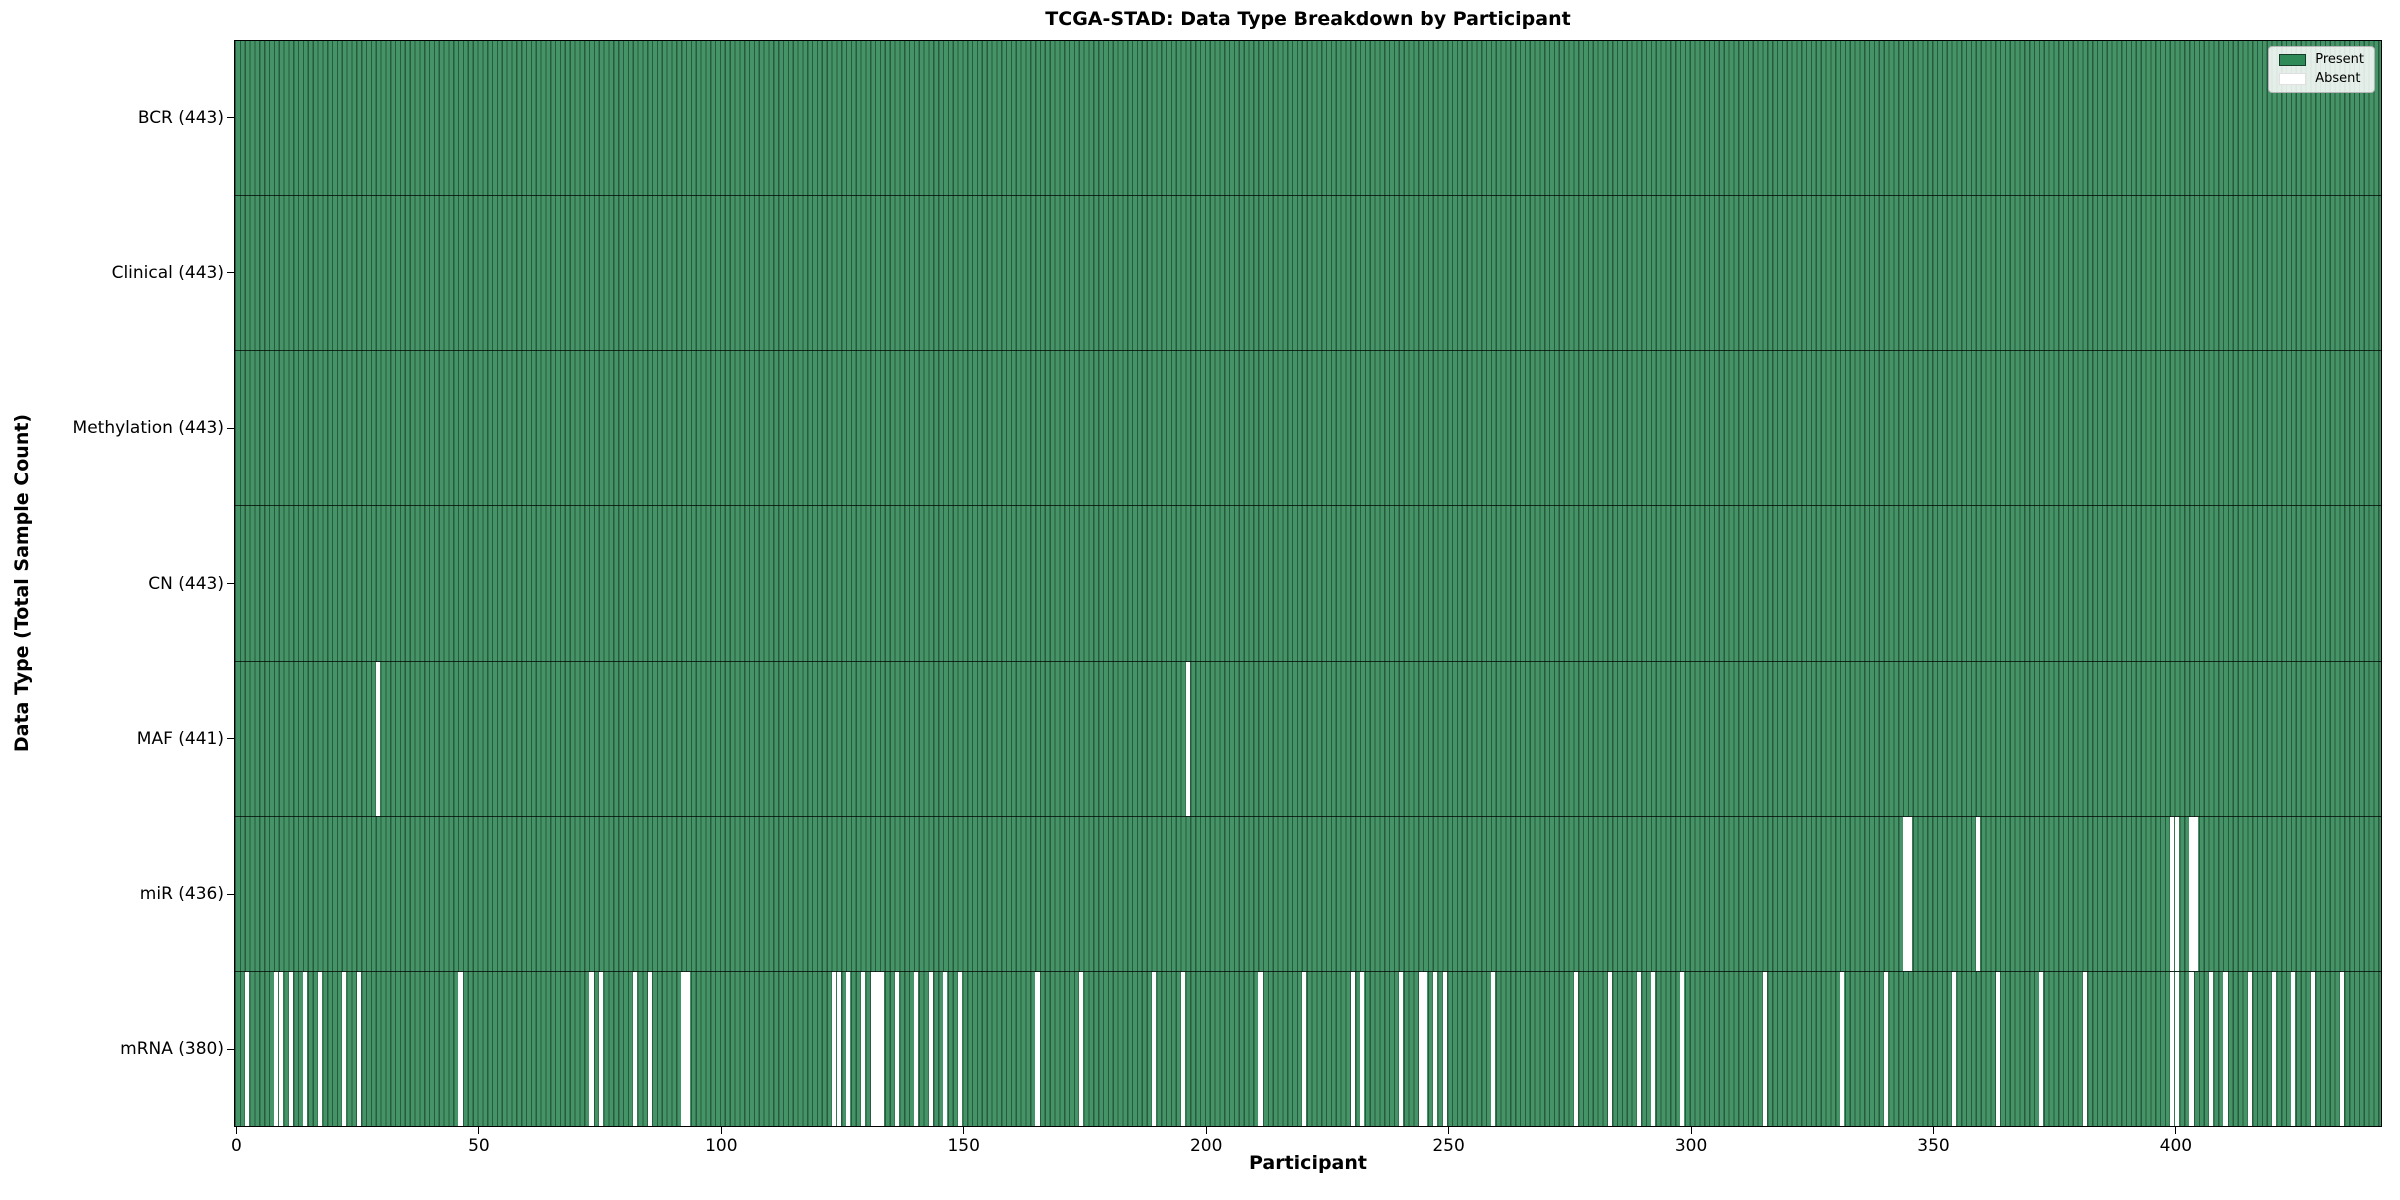  What do you see at coordinates (1308, 1048) in the screenshot?
I see `row-mrna` at bounding box center [1308, 1048].